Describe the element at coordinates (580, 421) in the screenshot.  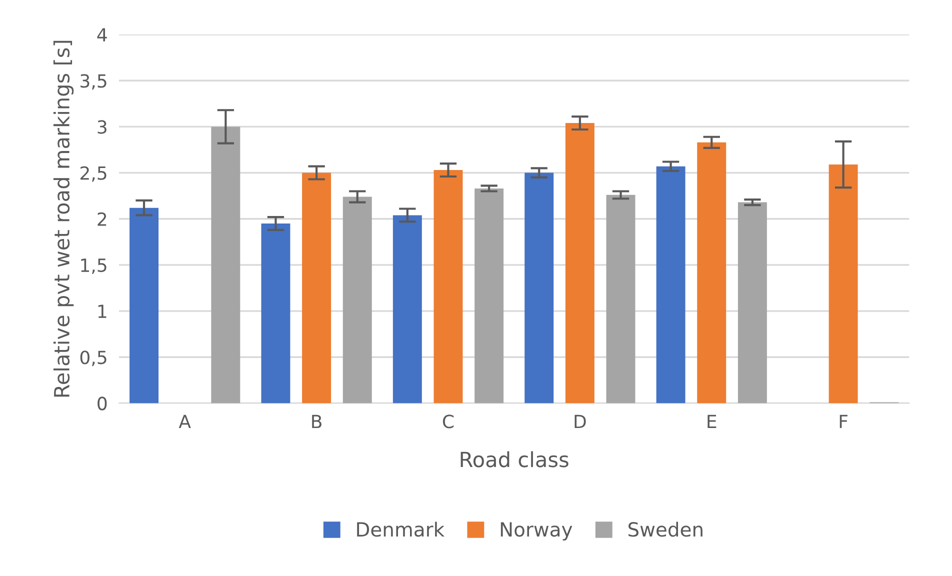
I see `x-tick-label: D` at that location.